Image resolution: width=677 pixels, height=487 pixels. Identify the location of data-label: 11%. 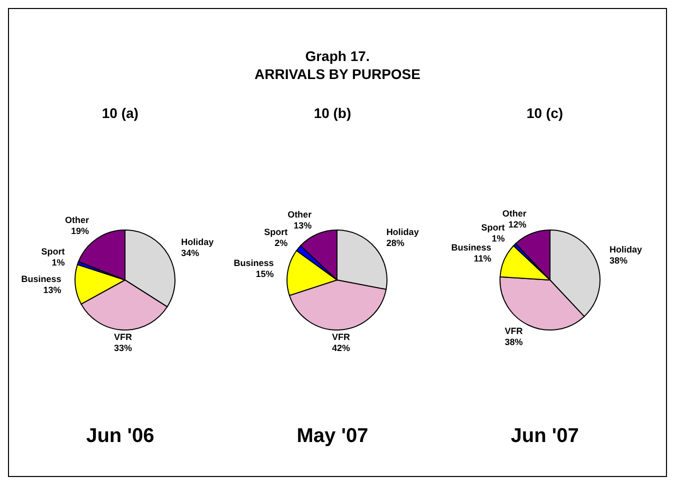
(483, 259).